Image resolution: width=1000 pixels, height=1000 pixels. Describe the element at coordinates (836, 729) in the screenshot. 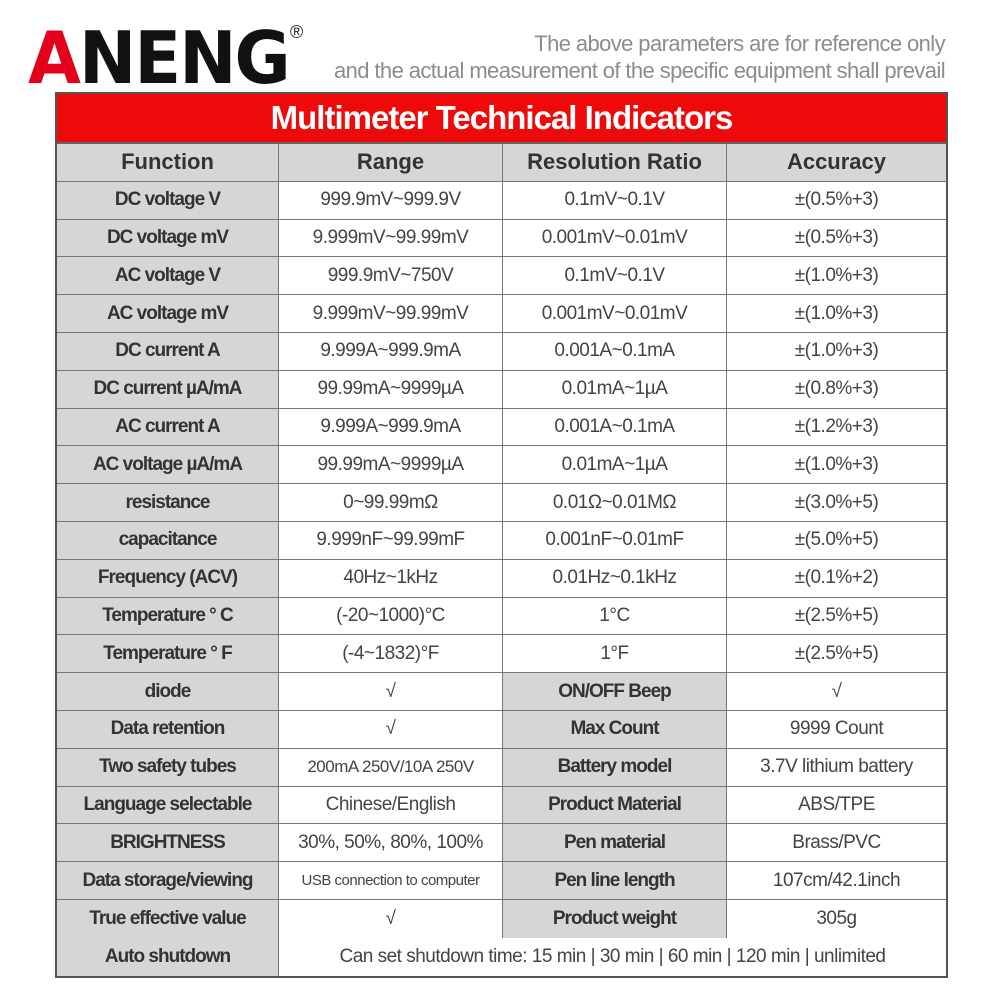

I see `row-value: 9999 Count` at that location.